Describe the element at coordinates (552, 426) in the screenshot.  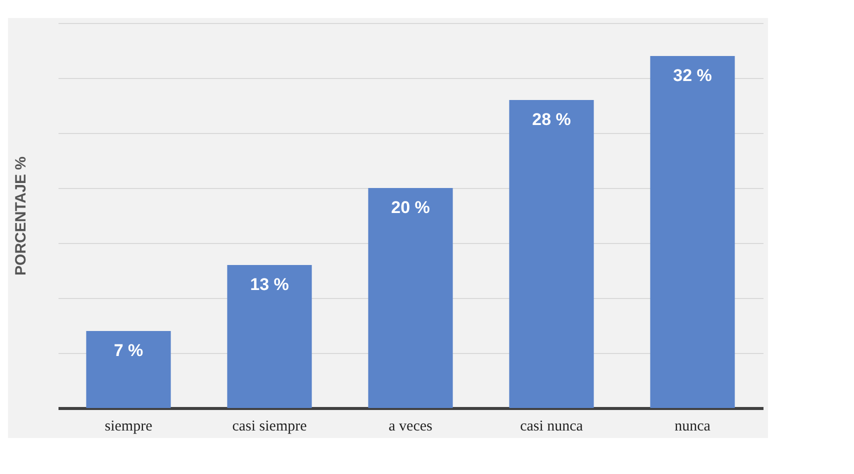
I see `x-tick-label: casi nunca` at that location.